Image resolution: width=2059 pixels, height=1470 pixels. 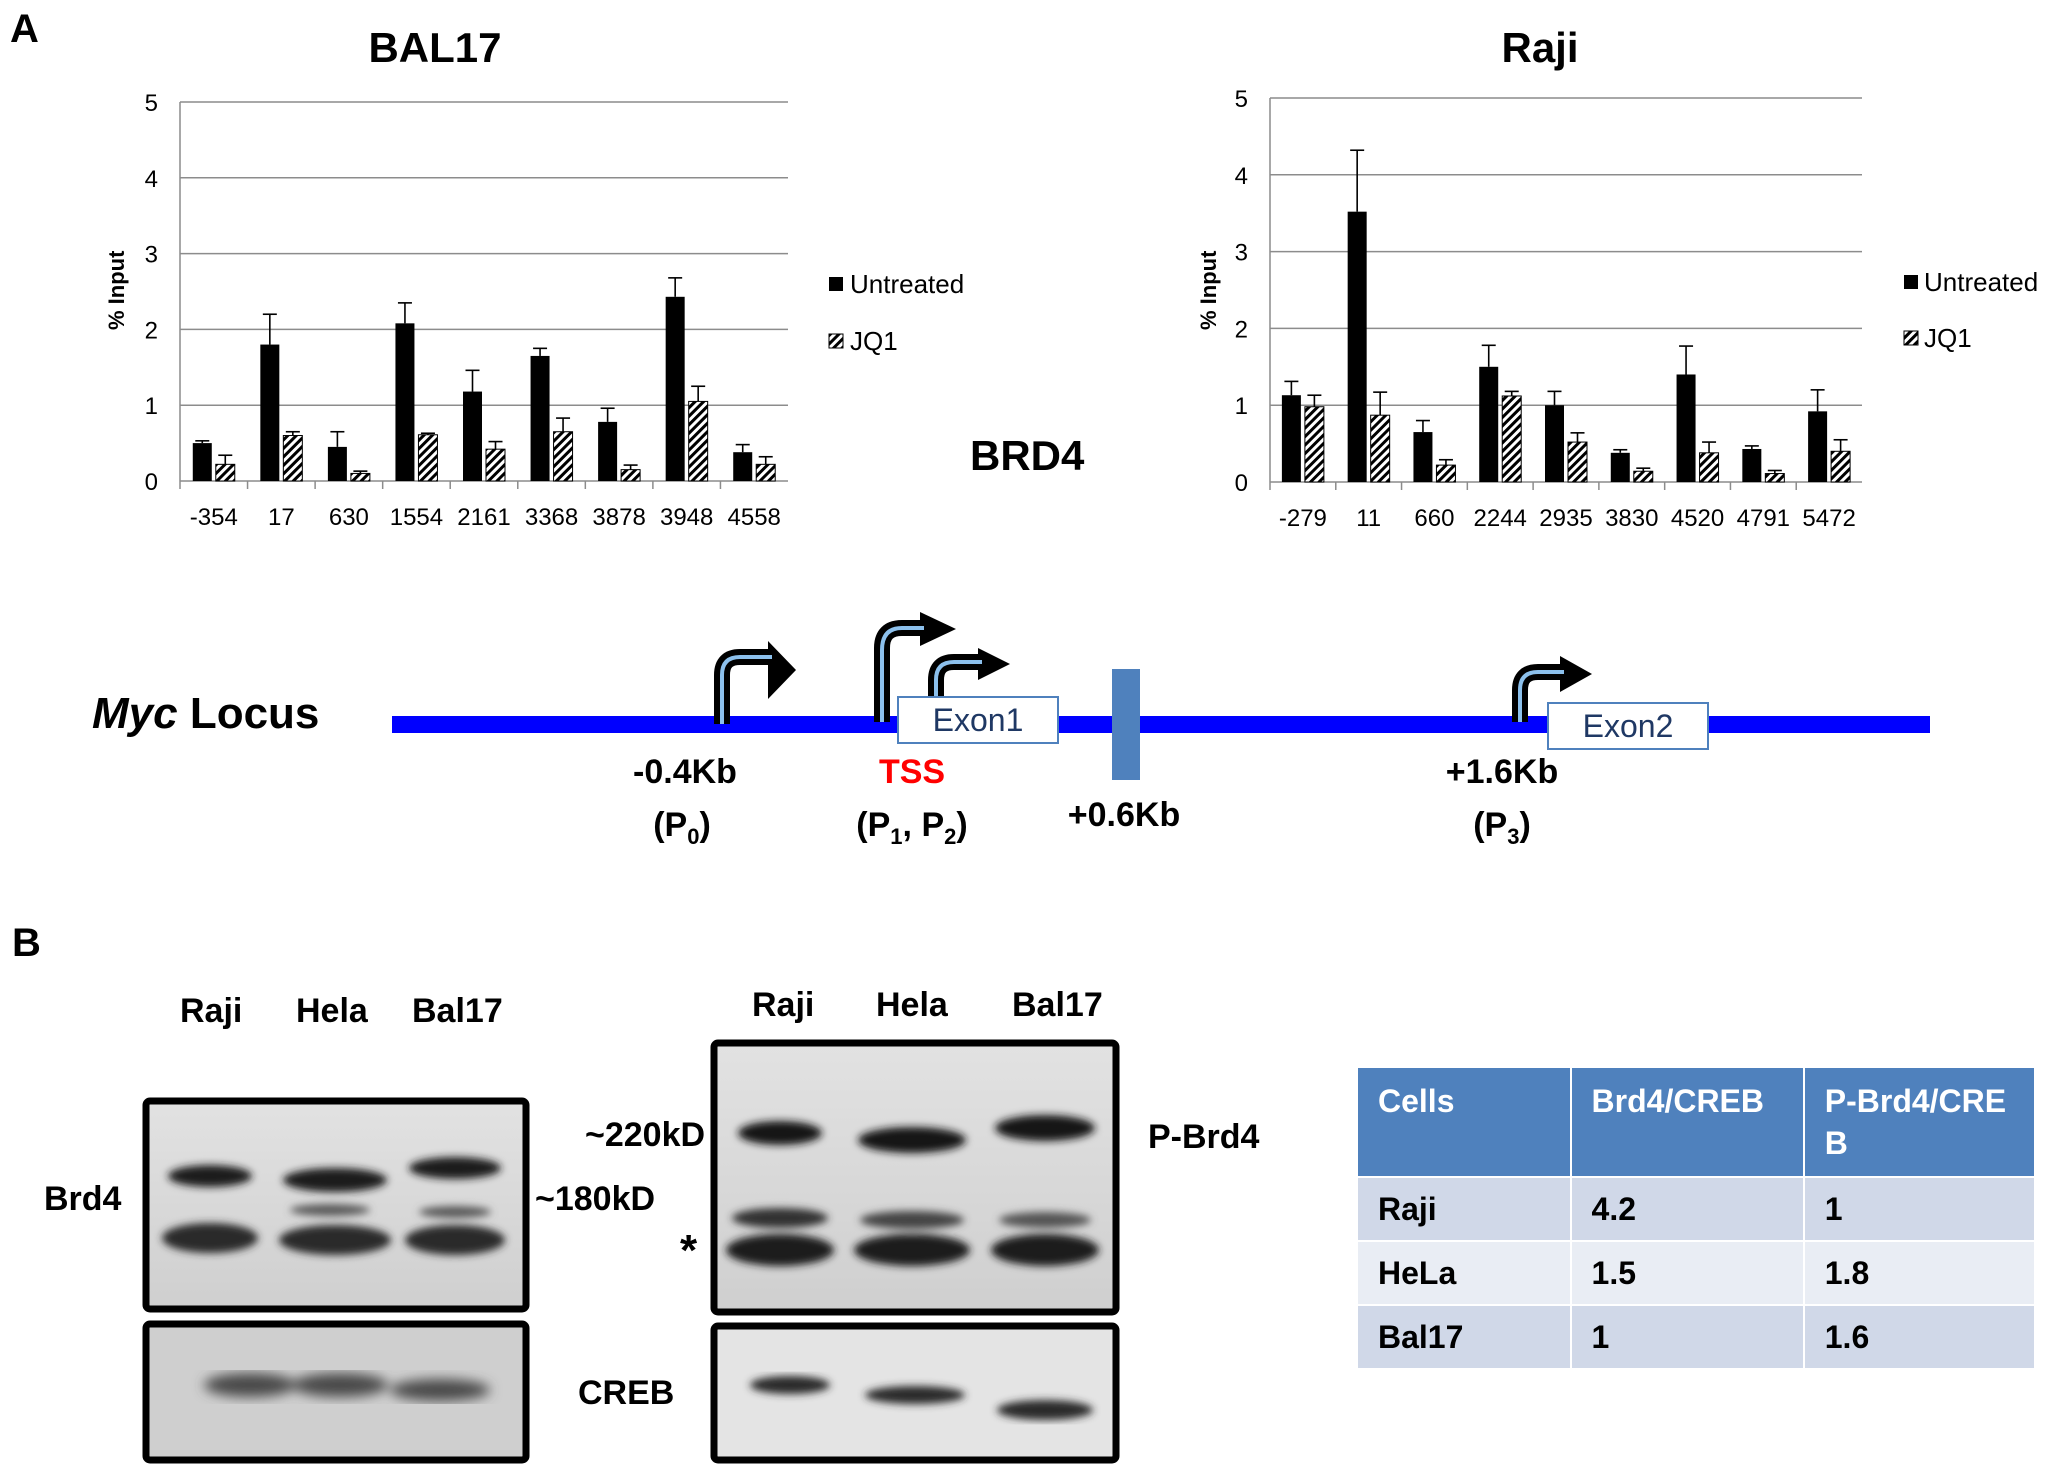 I want to click on x-tick-label: 3878, so click(x=618, y=517).